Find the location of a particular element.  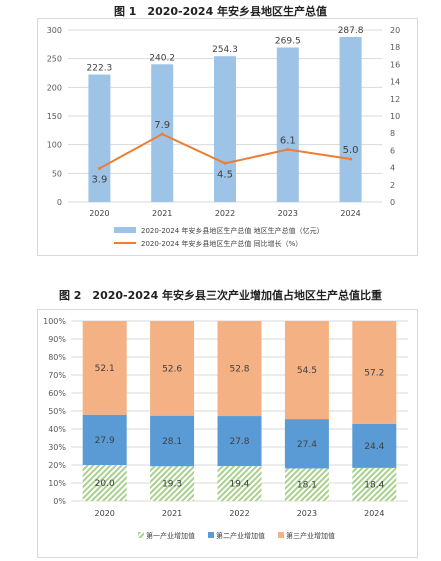

legend-label-2: 第三产业增加值 is located at coordinates (310, 535).